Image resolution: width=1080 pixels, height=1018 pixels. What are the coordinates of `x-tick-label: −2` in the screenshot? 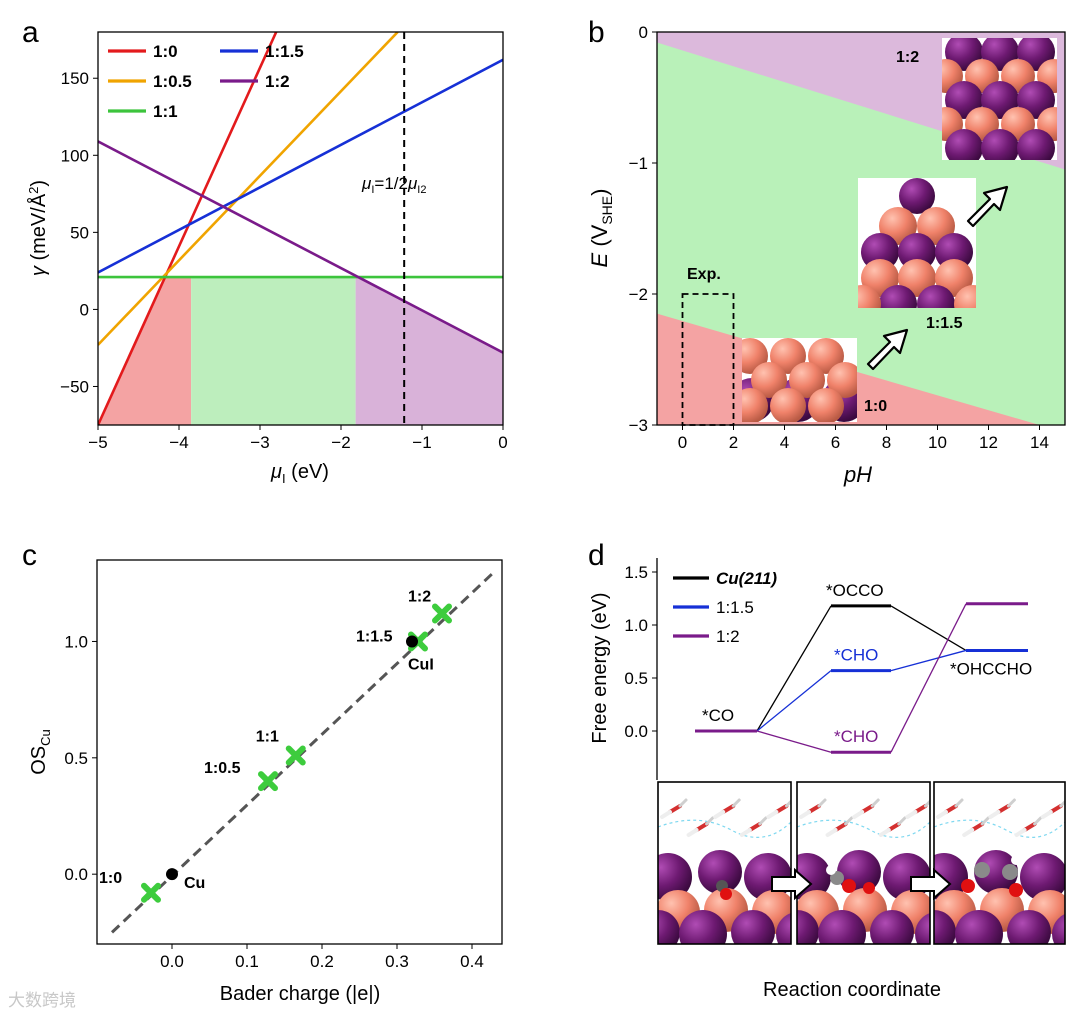 It's located at (340, 442).